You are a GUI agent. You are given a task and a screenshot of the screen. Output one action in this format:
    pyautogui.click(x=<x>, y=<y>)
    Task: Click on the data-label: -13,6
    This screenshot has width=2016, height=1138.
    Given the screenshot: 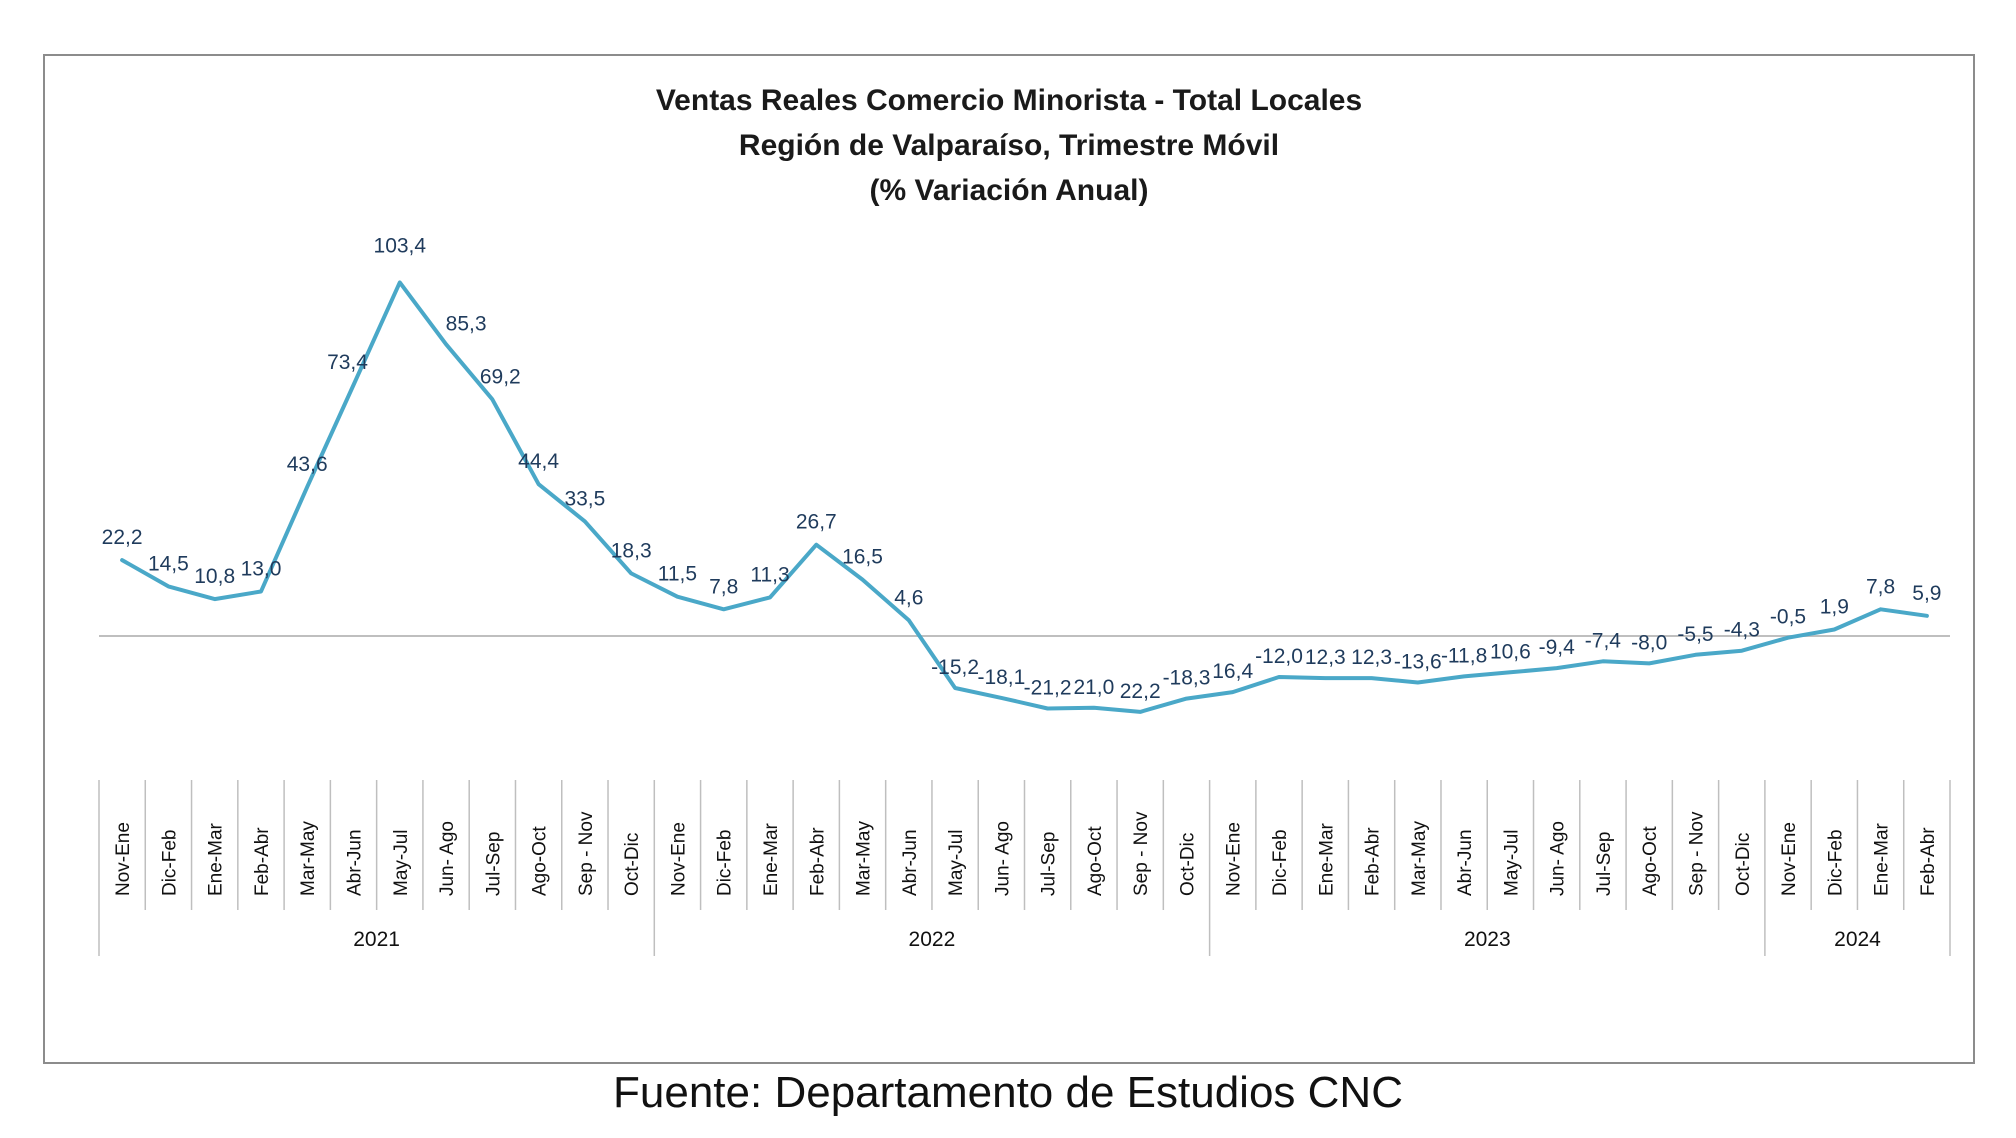 What is the action you would take?
    pyautogui.click(x=1418, y=662)
    